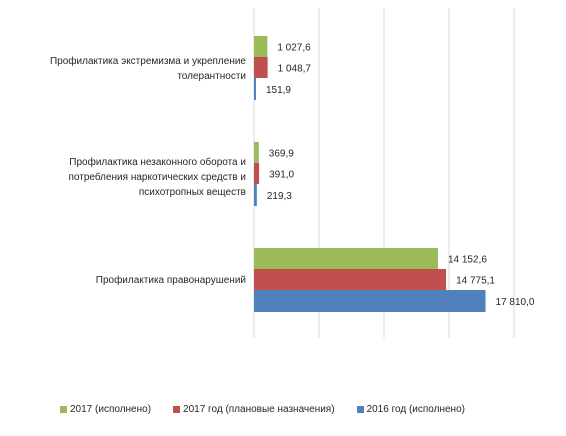  Describe the element at coordinates (259, 409) in the screenshot. I see `legend-label-2017-planned: 2017 год (плановые назначения)` at that location.